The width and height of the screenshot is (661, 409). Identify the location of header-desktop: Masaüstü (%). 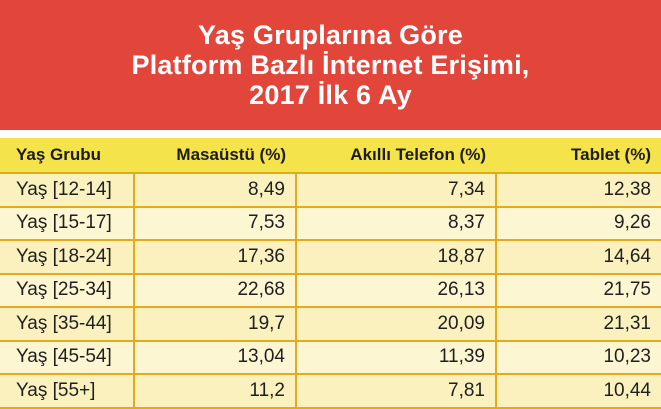
(215, 156).